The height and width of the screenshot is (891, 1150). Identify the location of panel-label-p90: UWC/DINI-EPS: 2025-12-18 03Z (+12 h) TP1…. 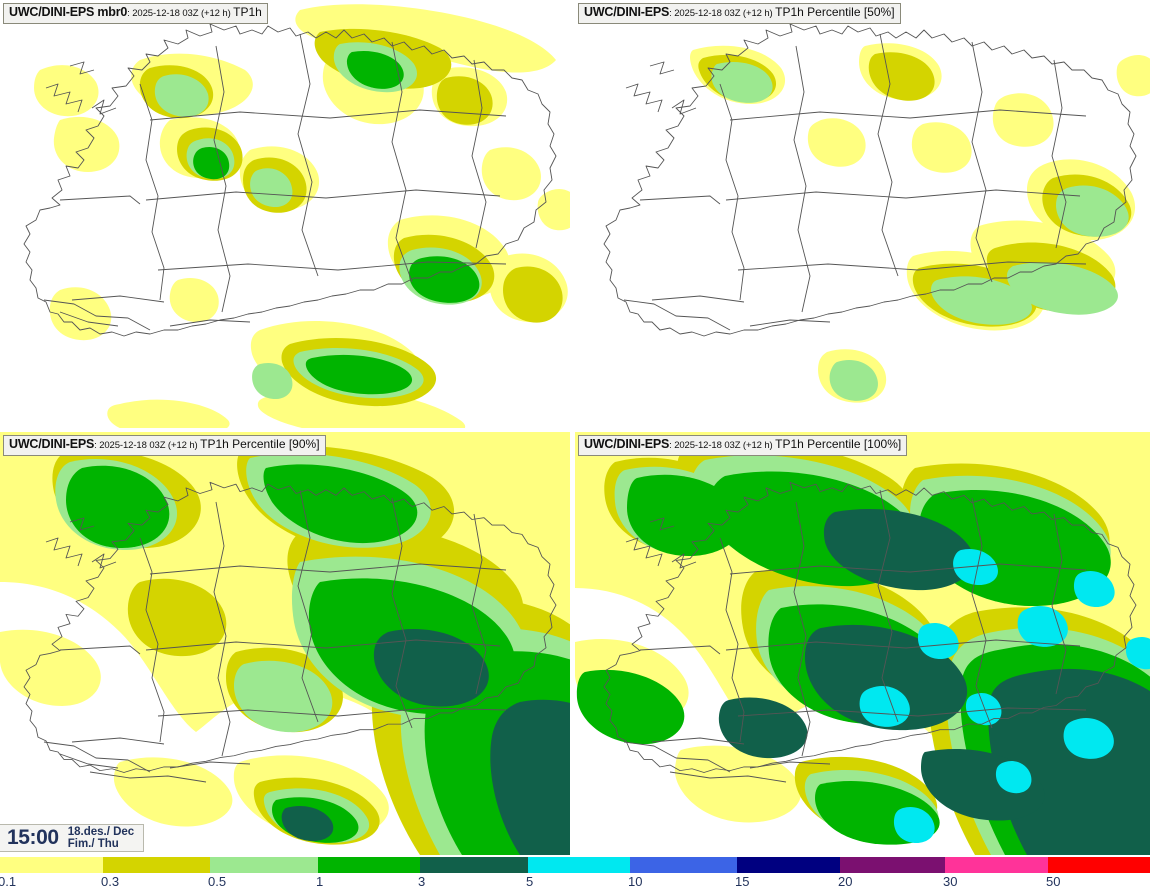
(164, 445).